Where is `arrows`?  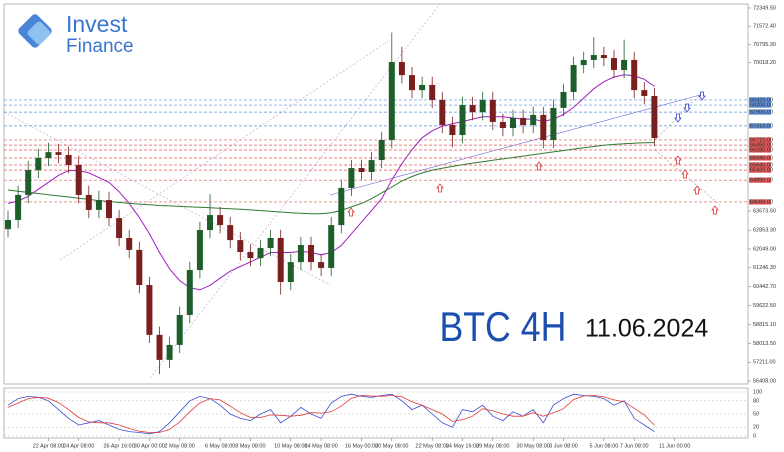 arrows is located at coordinates (533, 154).